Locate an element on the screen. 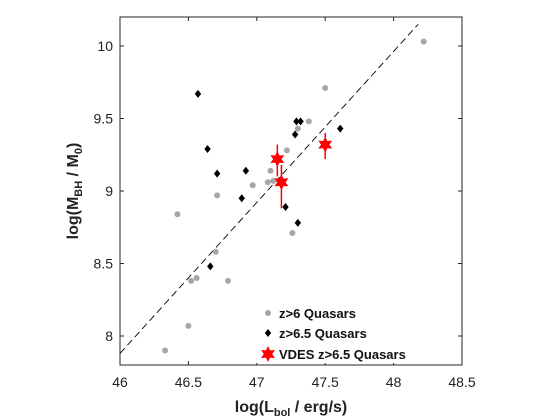 Image resolution: width=560 pixels, height=420 pixels. y-axis-label-sub2: 0 is located at coordinates (79, 151).